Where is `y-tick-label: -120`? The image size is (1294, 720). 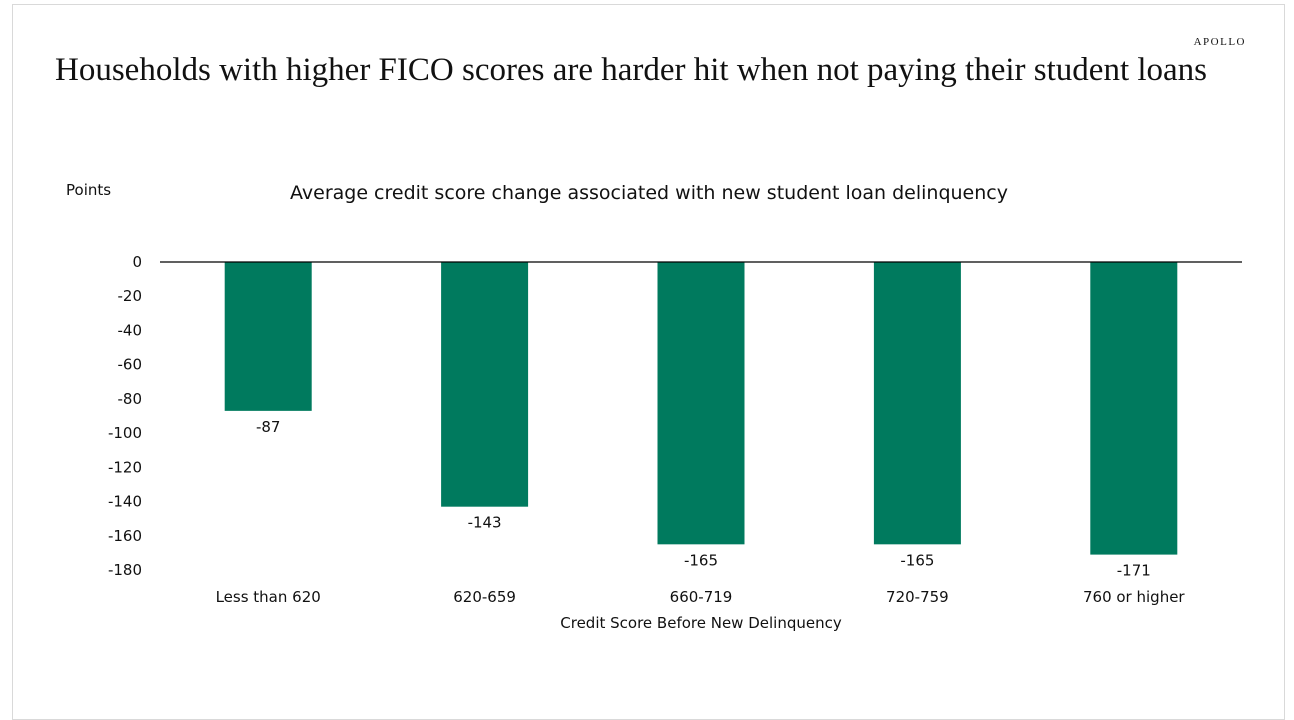
y-tick-label: -120 is located at coordinates (125, 467).